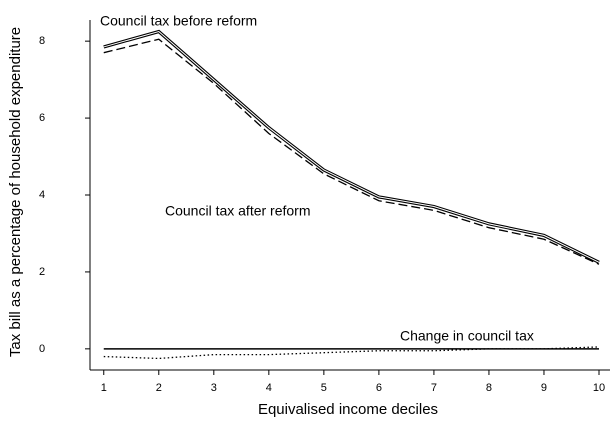 Image resolution: width=613 pixels, height=428 pixels. Describe the element at coordinates (467, 336) in the screenshot. I see `series-label: Change in council tax` at that location.